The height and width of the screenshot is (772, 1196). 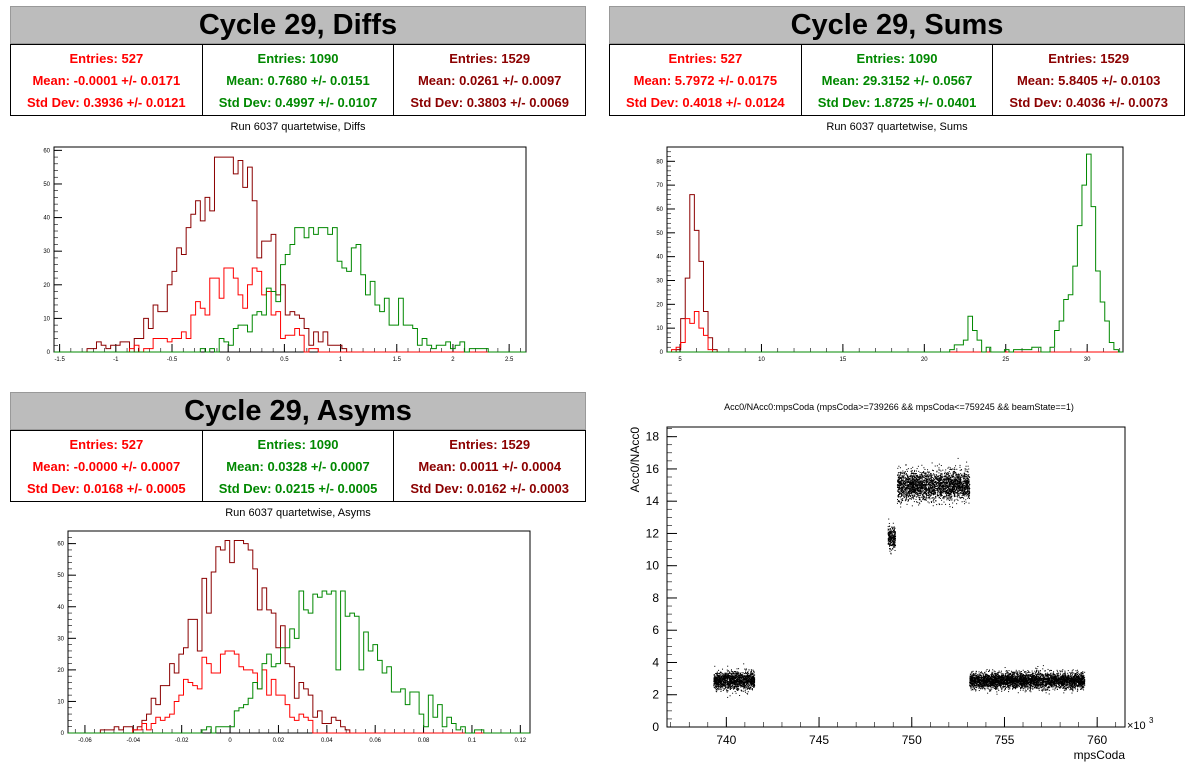 I want to click on x-tick-label: 0.5, so click(x=284, y=360).